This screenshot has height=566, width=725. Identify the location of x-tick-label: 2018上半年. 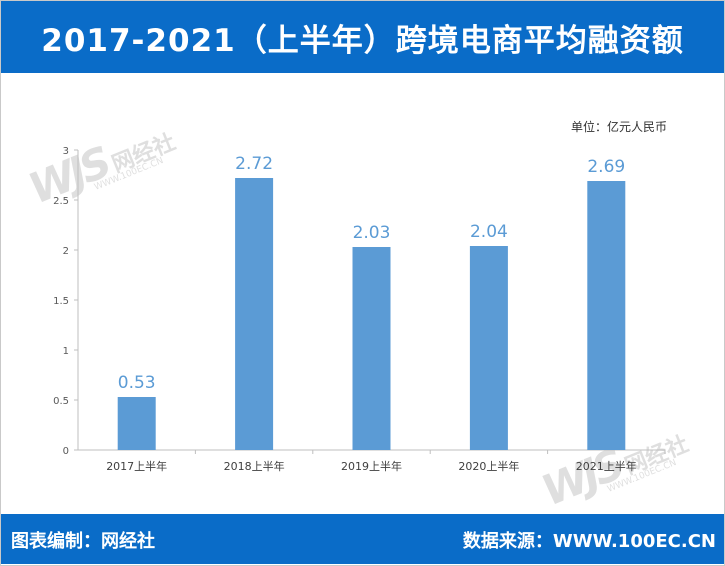
(254, 466).